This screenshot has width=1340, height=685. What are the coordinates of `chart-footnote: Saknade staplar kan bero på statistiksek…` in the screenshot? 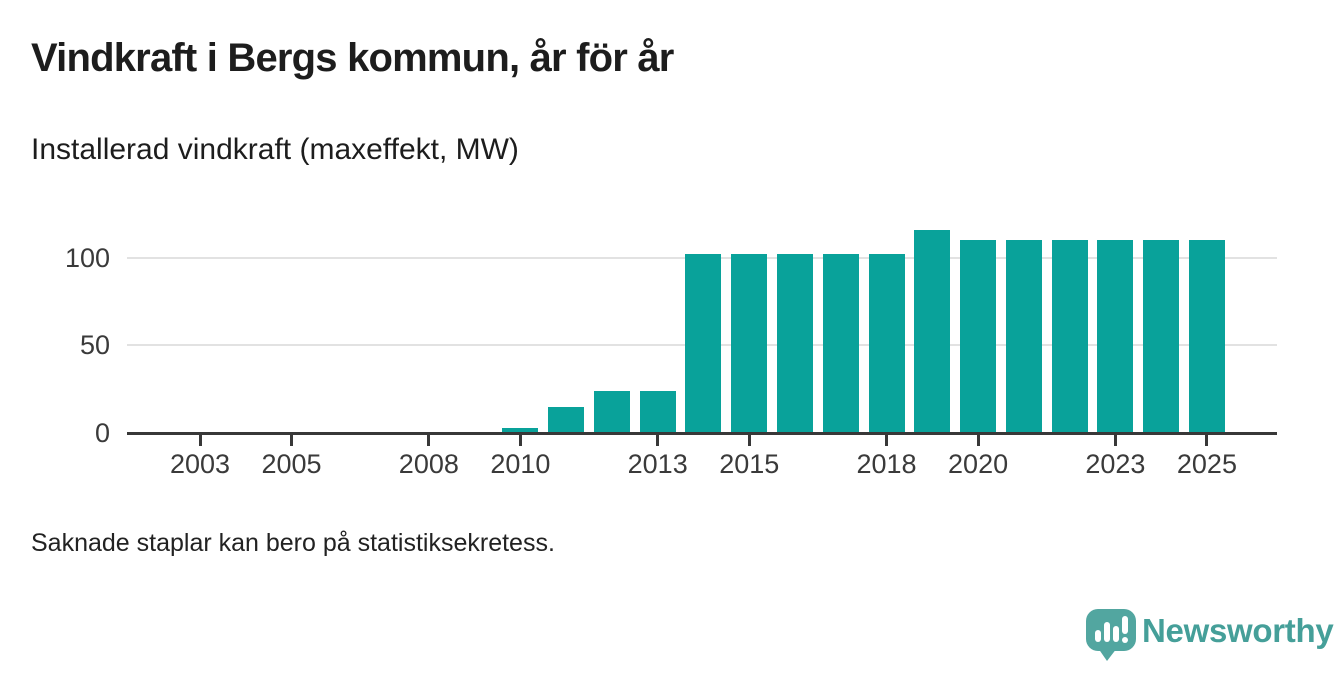 It's located at (293, 543).